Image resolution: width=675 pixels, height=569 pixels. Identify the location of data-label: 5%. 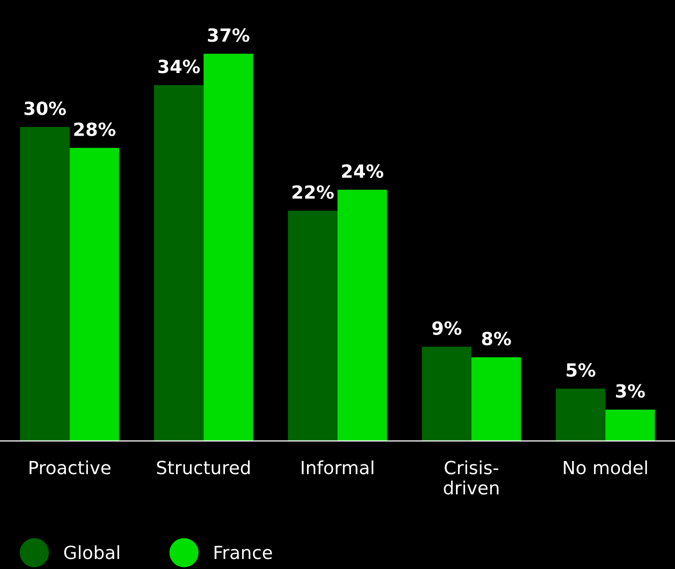
(581, 370).